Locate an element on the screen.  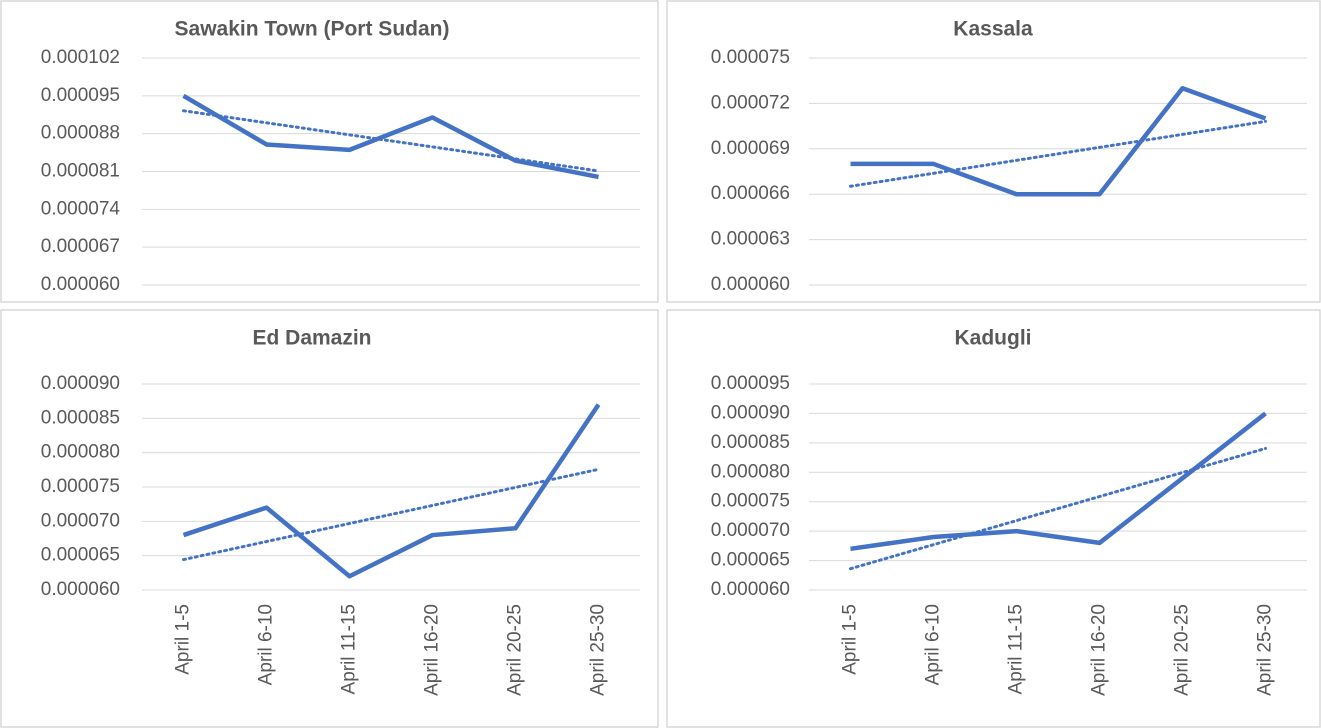
chart-title: Ed Damazin is located at coordinates (311, 338).